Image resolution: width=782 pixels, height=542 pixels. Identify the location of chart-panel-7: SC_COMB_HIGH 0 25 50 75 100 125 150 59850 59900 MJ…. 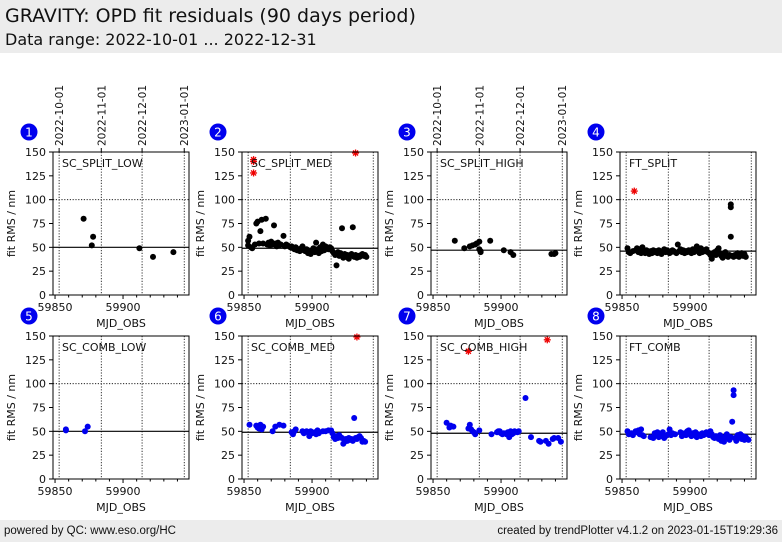
(475, 410).